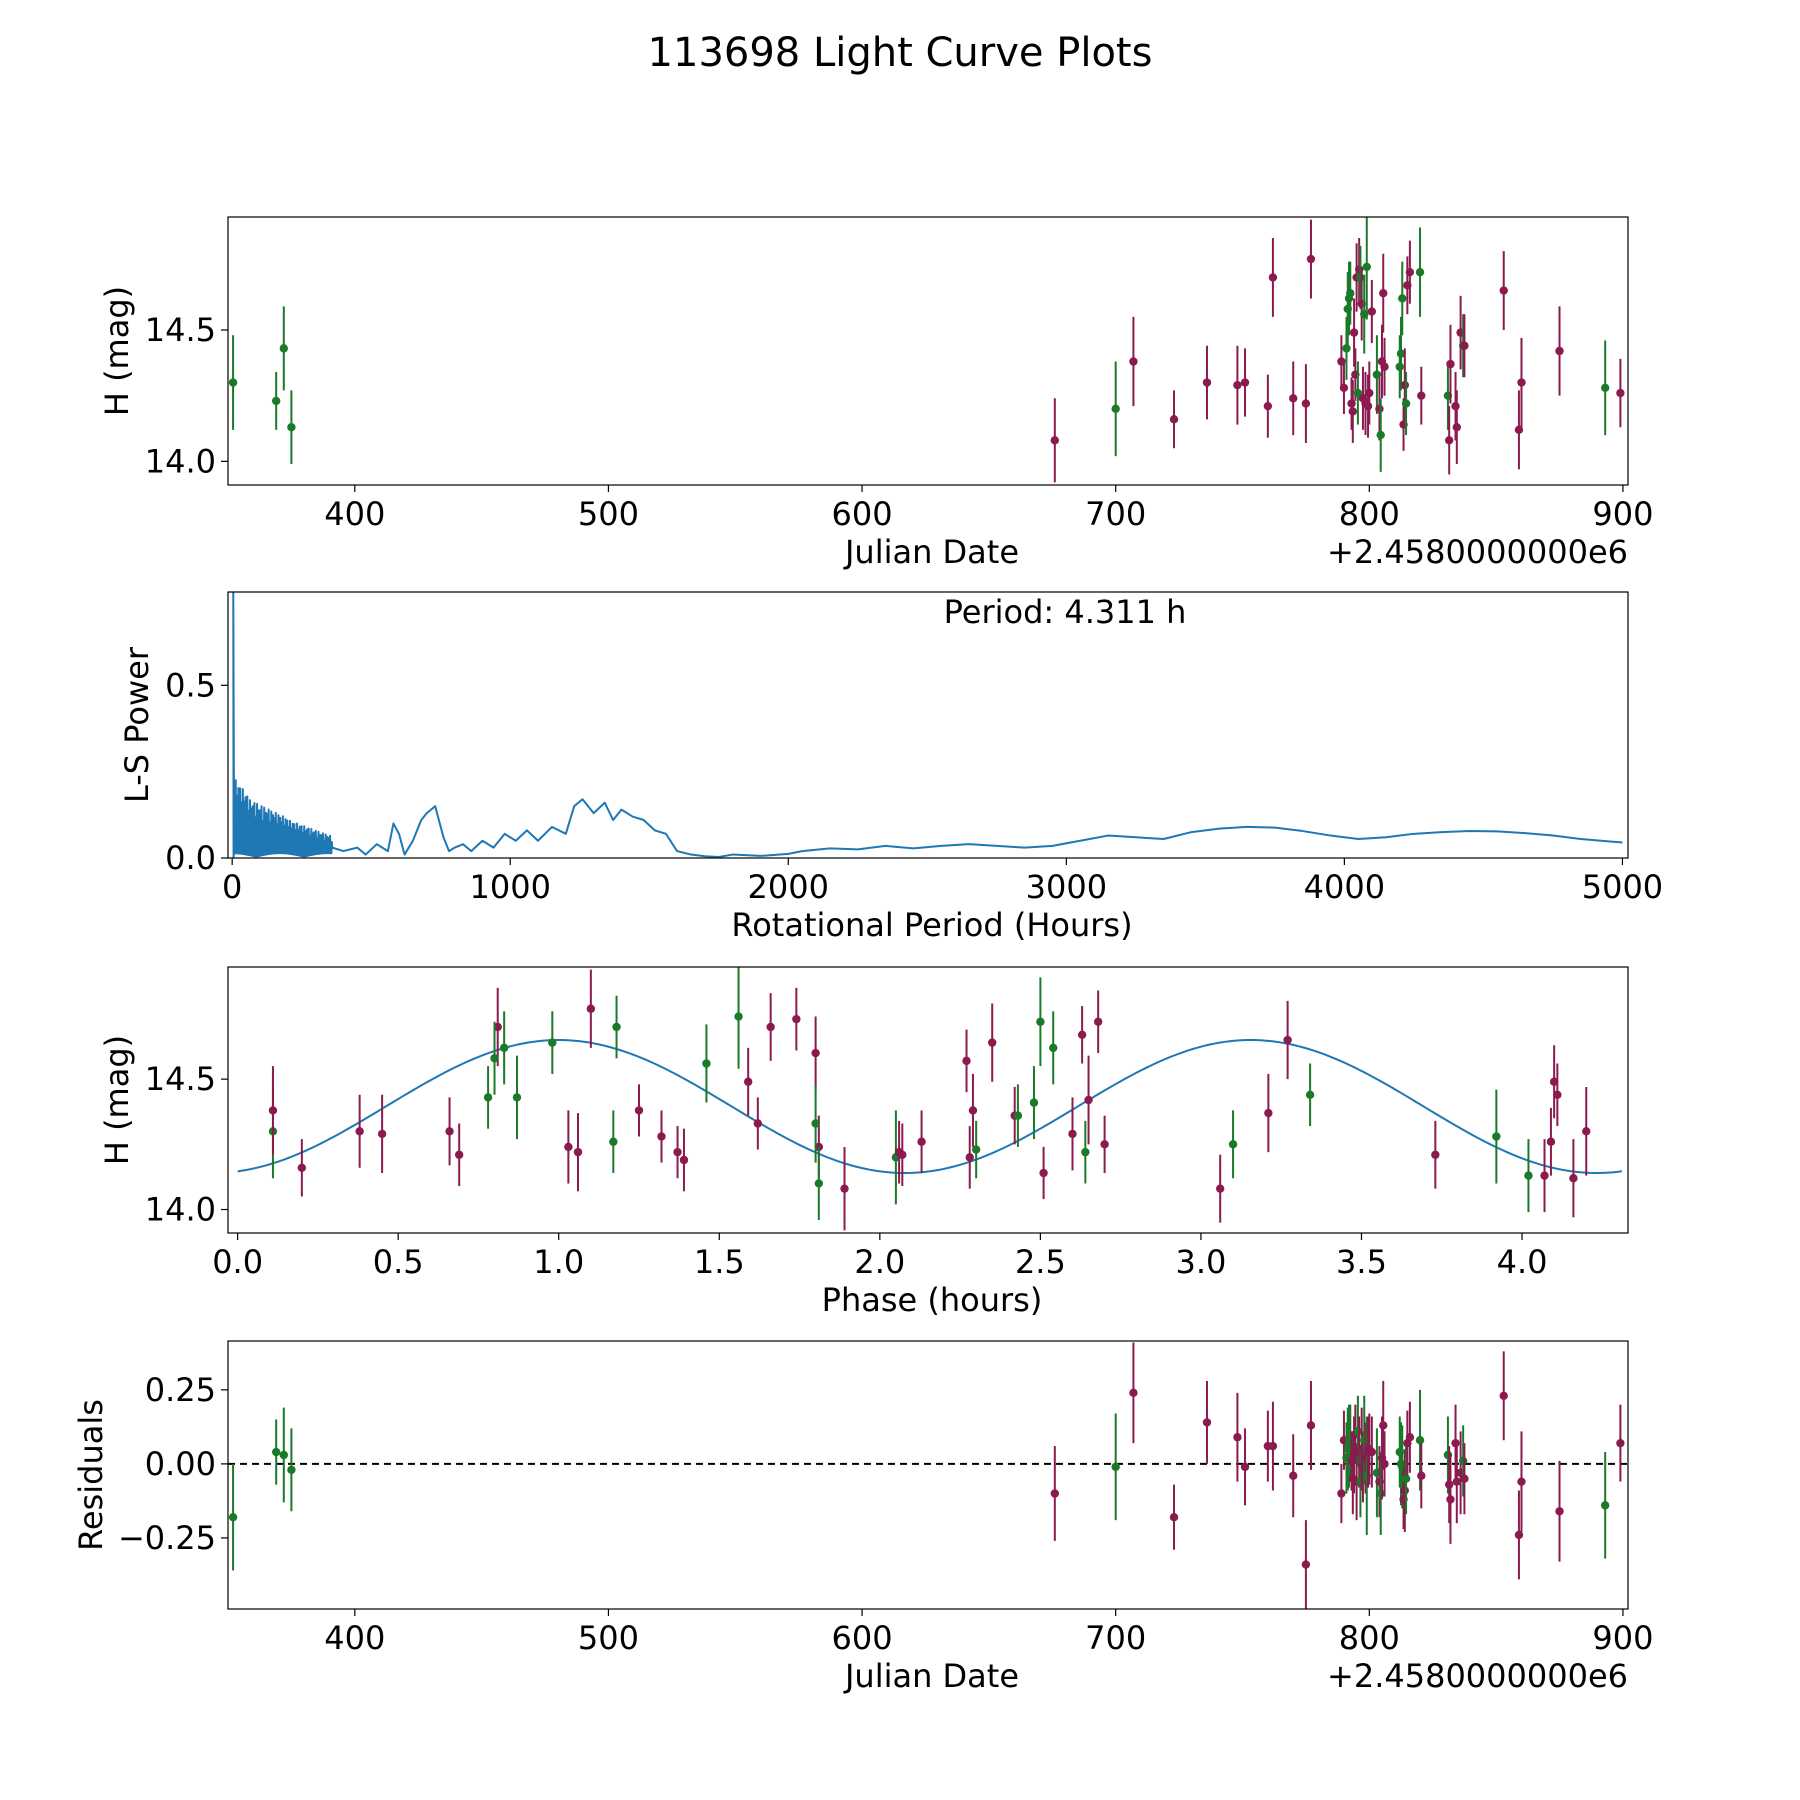  What do you see at coordinates (232, 887) in the screenshot?
I see `x-tick-label: 0` at bounding box center [232, 887].